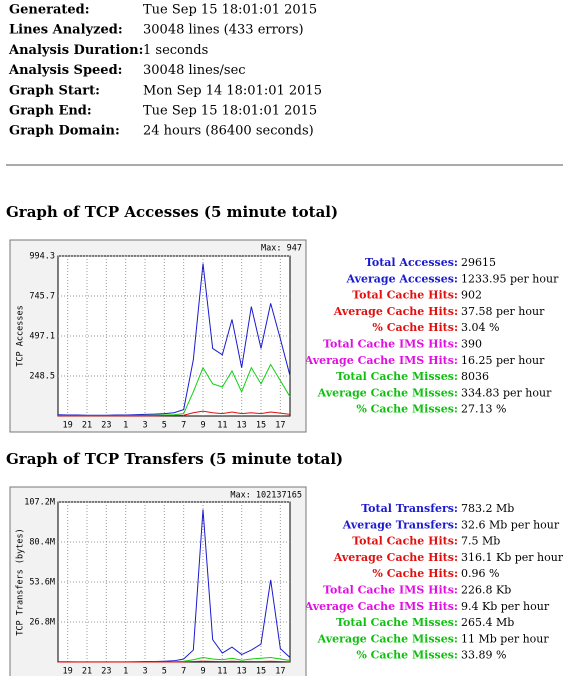 The width and height of the screenshot is (563, 676). What do you see at coordinates (42, 623) in the screenshot?
I see `y-tick-label: 26.8M` at bounding box center [42, 623].